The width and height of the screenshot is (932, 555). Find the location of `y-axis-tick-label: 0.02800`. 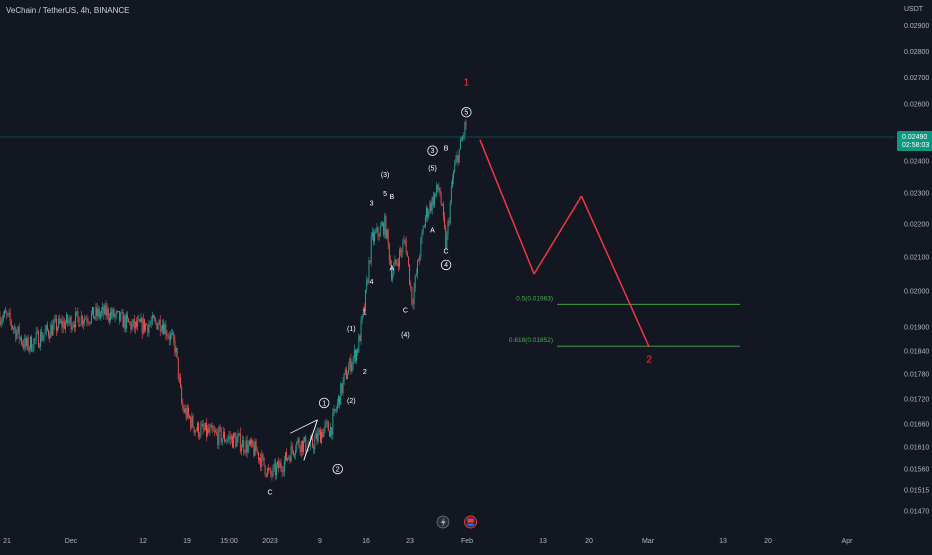

y-axis-tick-label: 0.02800 is located at coordinates (916, 52).